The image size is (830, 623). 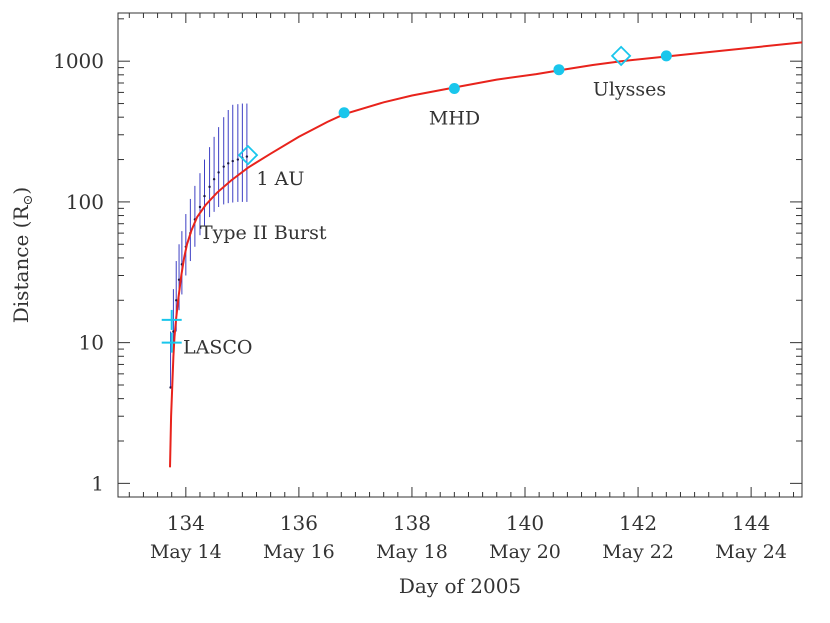 What do you see at coordinates (525, 523) in the screenshot?
I see `x-tick-label: 140` at bounding box center [525, 523].